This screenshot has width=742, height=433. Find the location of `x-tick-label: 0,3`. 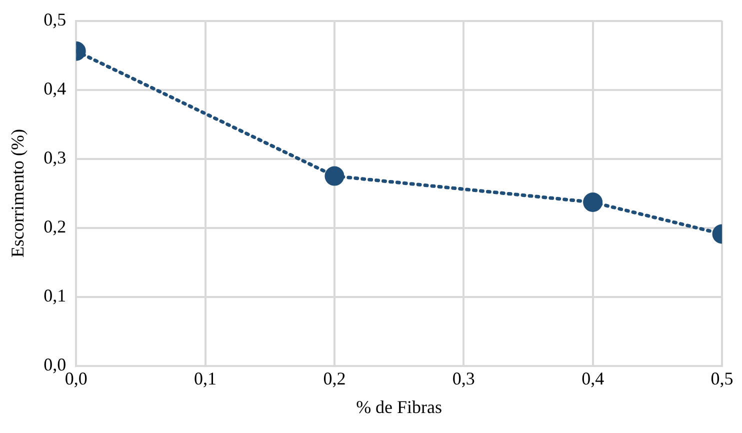

x-tick-label: 0,3 is located at coordinates (463, 378).